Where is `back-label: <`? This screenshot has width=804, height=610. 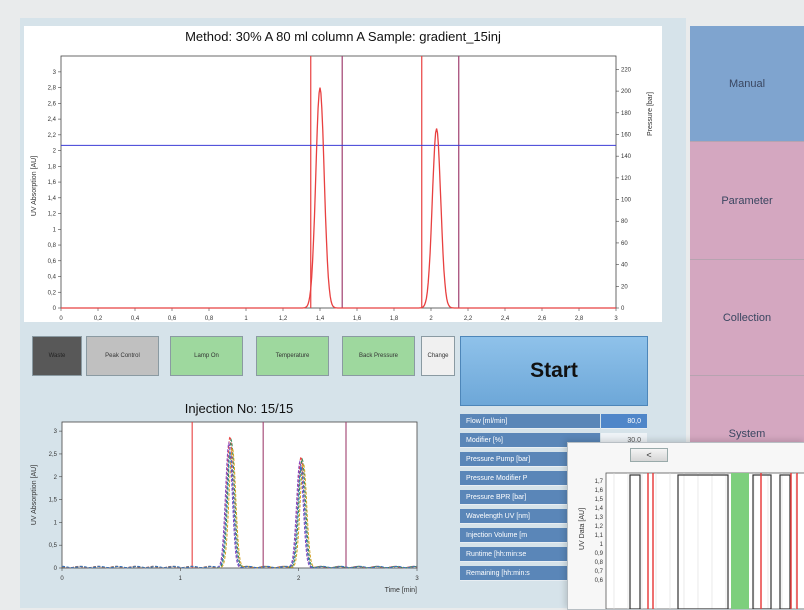 back-label: < is located at coordinates (649, 455).